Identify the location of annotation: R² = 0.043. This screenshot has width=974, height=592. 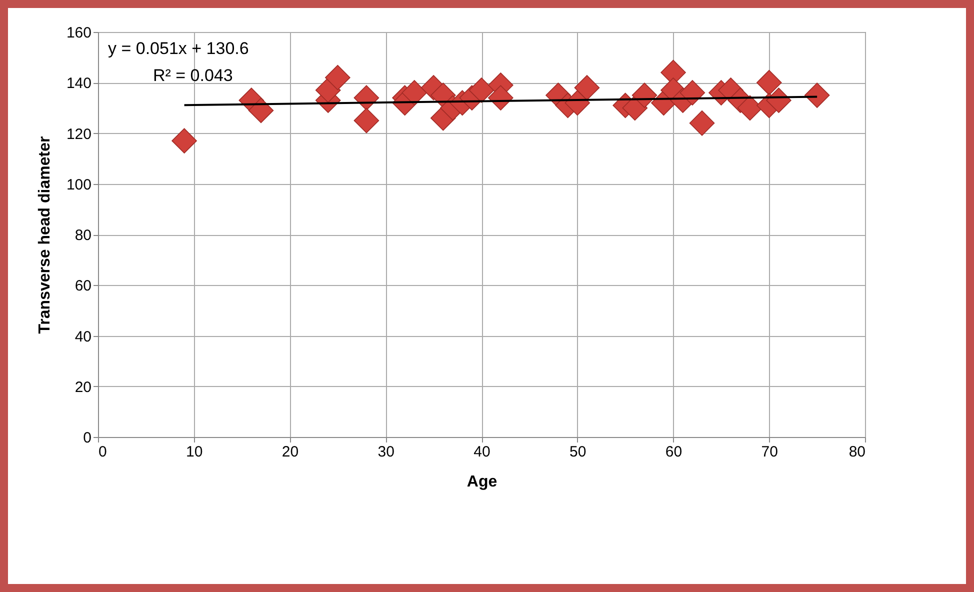
(193, 75).